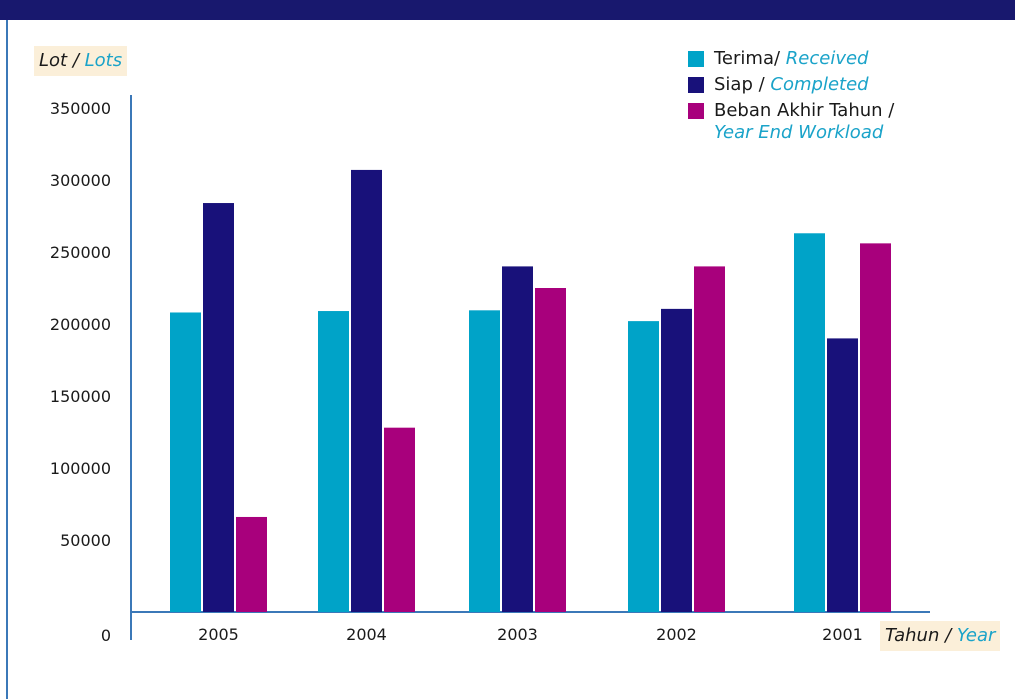 This screenshot has width=1022, height=699. Describe the element at coordinates (550, 450) in the screenshot. I see `bar-year-end-workload-2003` at that location.